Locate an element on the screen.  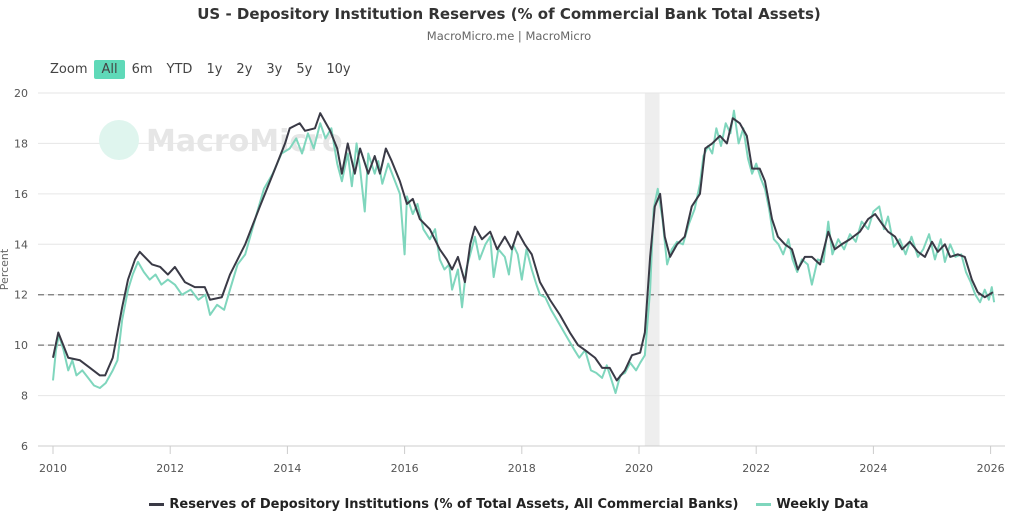
y-tick-label: 6 is located at coordinates (24, 446).